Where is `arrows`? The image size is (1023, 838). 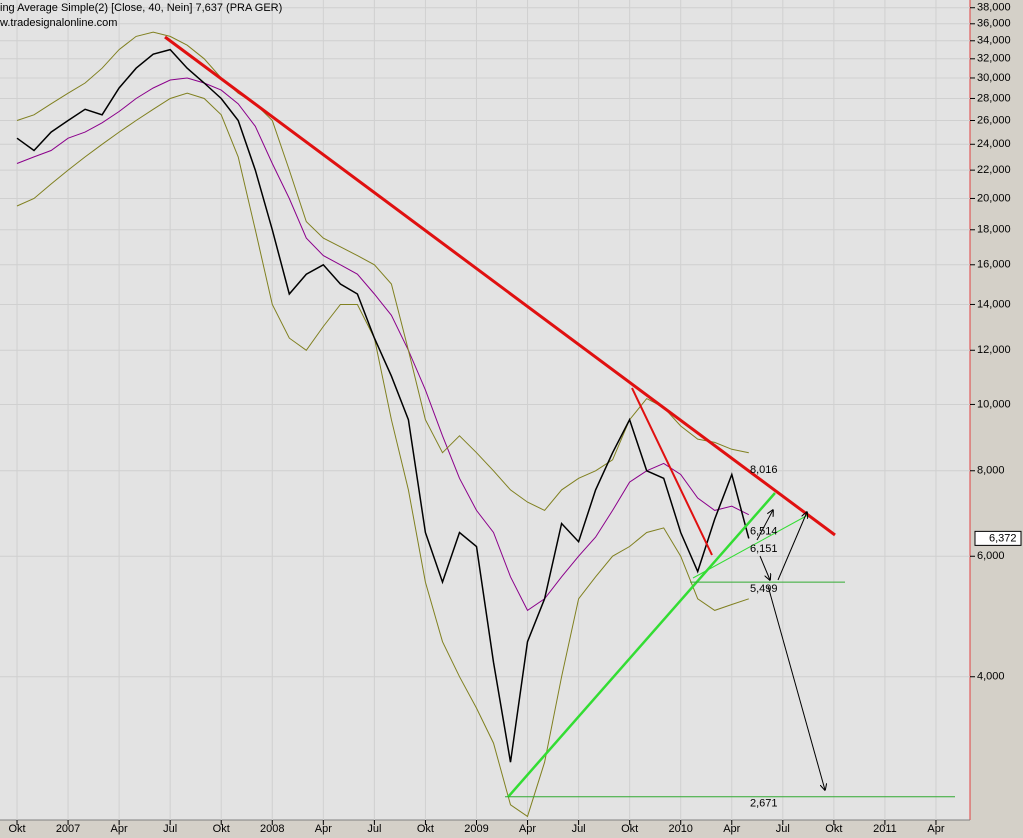
arrows is located at coordinates (790, 650).